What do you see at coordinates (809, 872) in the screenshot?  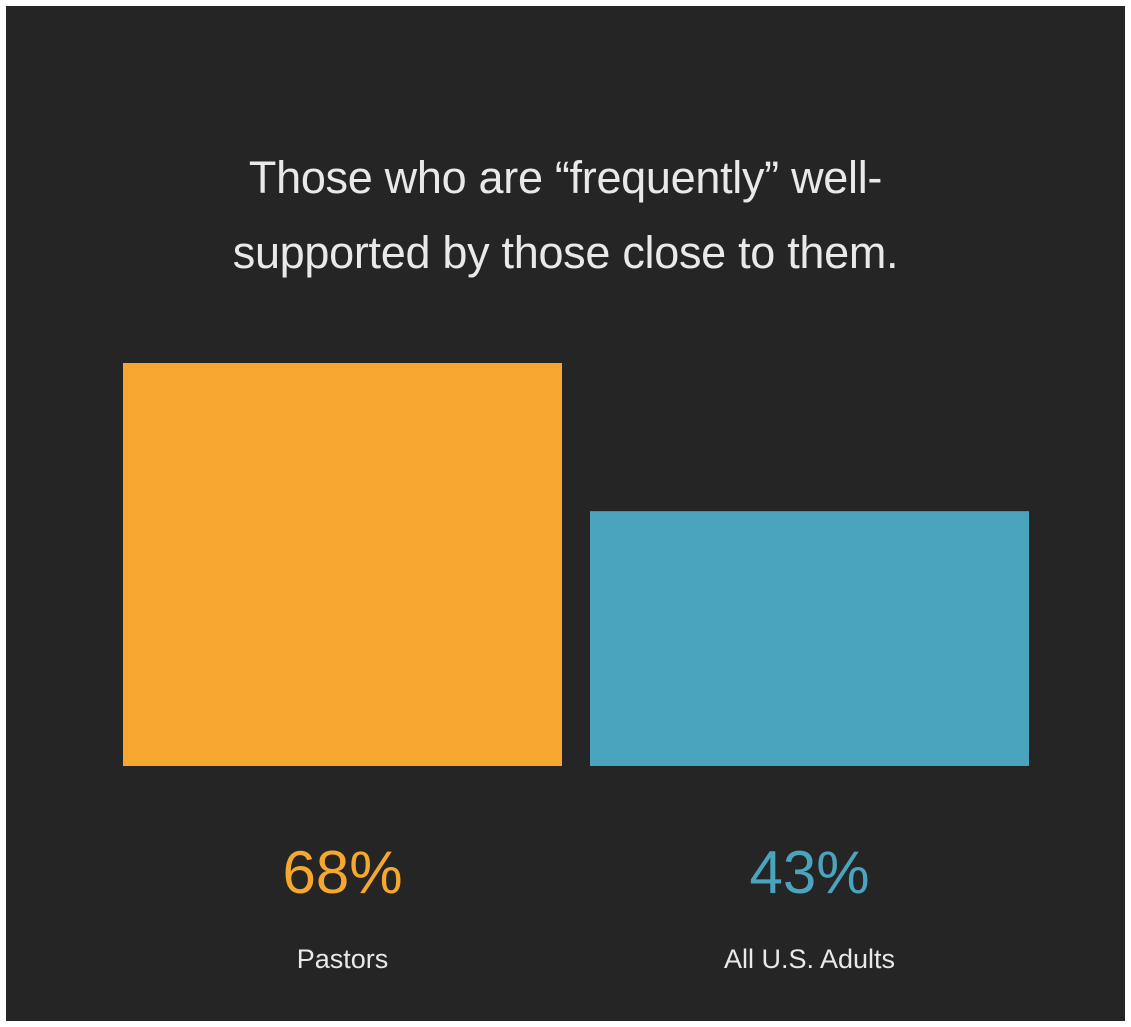 I see `value-label-all-us-adults: 43%` at bounding box center [809, 872].